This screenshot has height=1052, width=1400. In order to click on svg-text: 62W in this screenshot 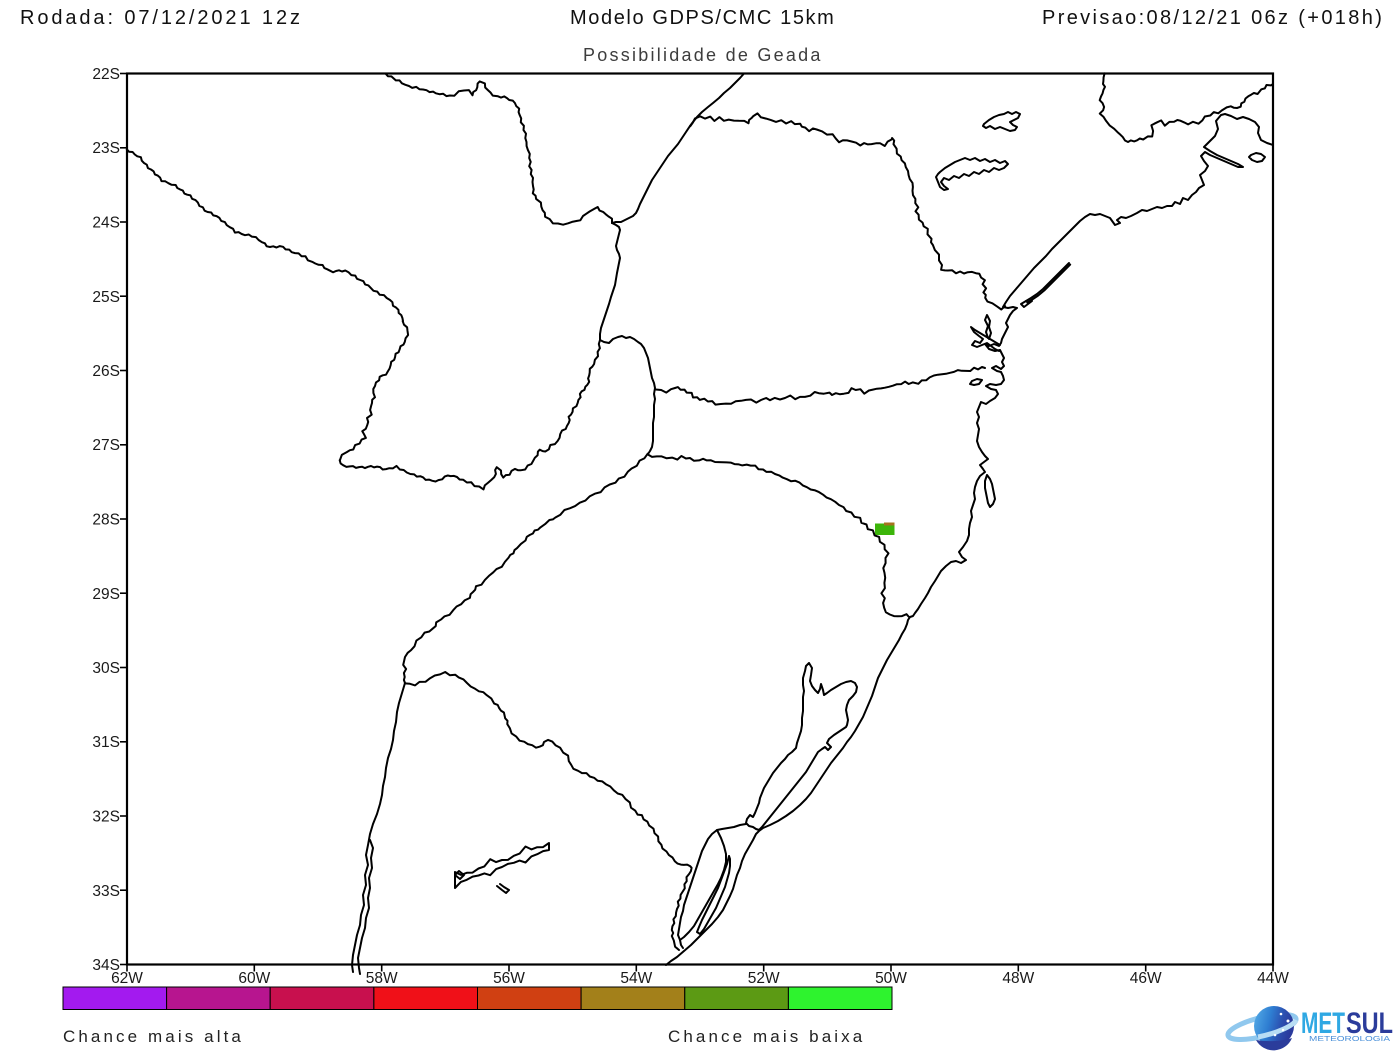, I will do `click(127, 978)`.